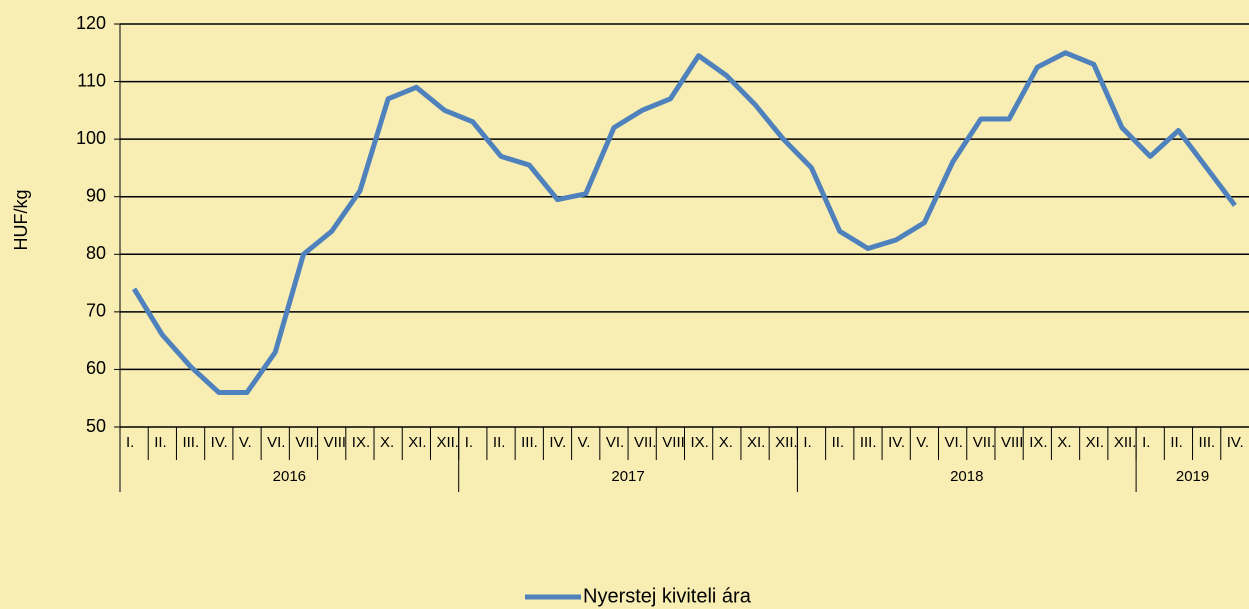 This screenshot has width=1249, height=609. Describe the element at coordinates (91, 138) in the screenshot. I see `y-tick-label: 100` at that location.